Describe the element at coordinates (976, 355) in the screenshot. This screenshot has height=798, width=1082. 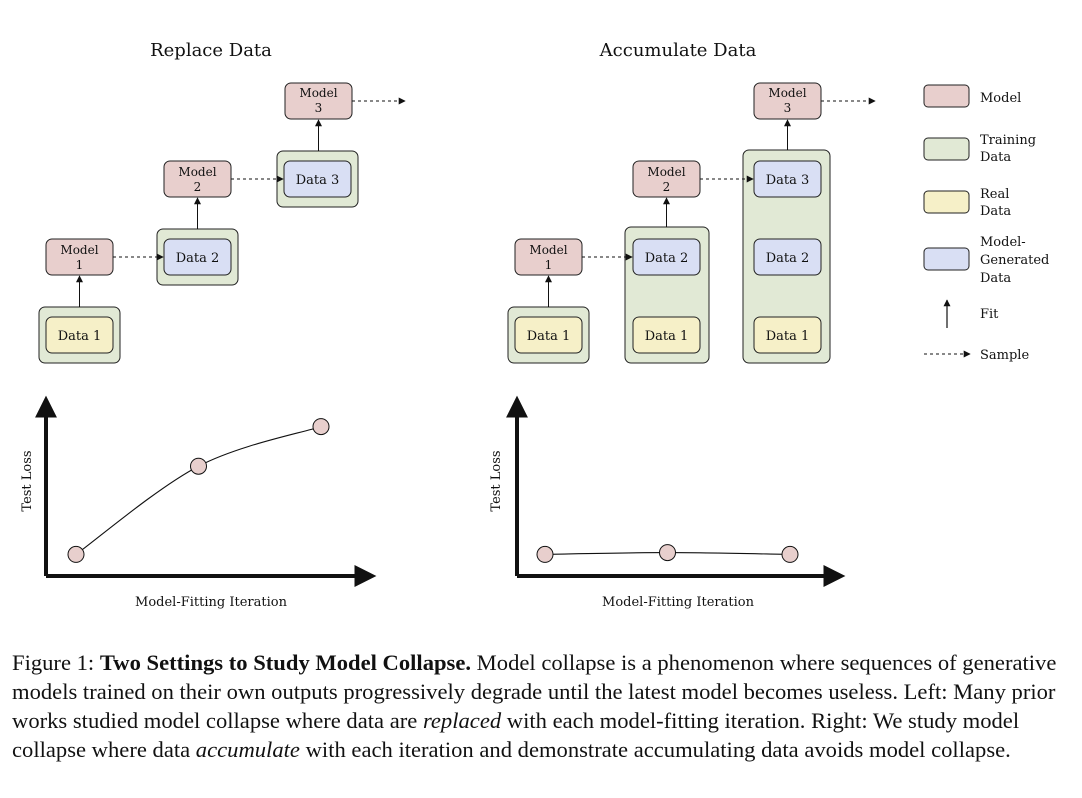
I see `legend-item-sample: Sample` at that location.